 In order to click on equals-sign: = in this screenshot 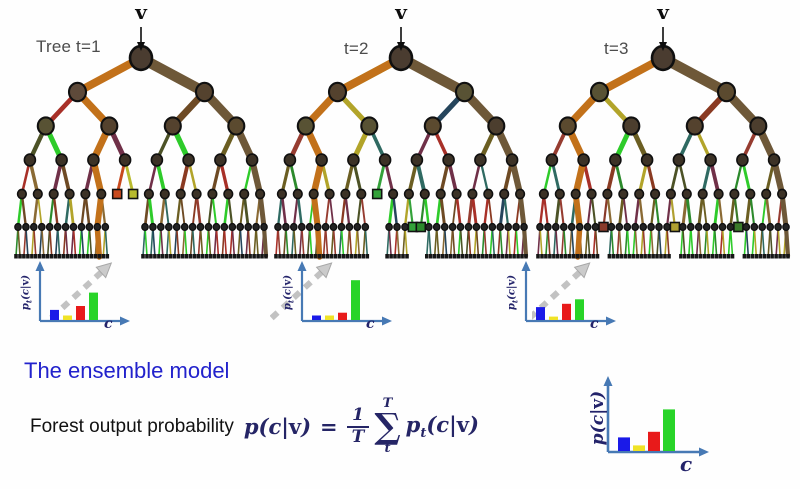, I will do `click(329, 427)`.